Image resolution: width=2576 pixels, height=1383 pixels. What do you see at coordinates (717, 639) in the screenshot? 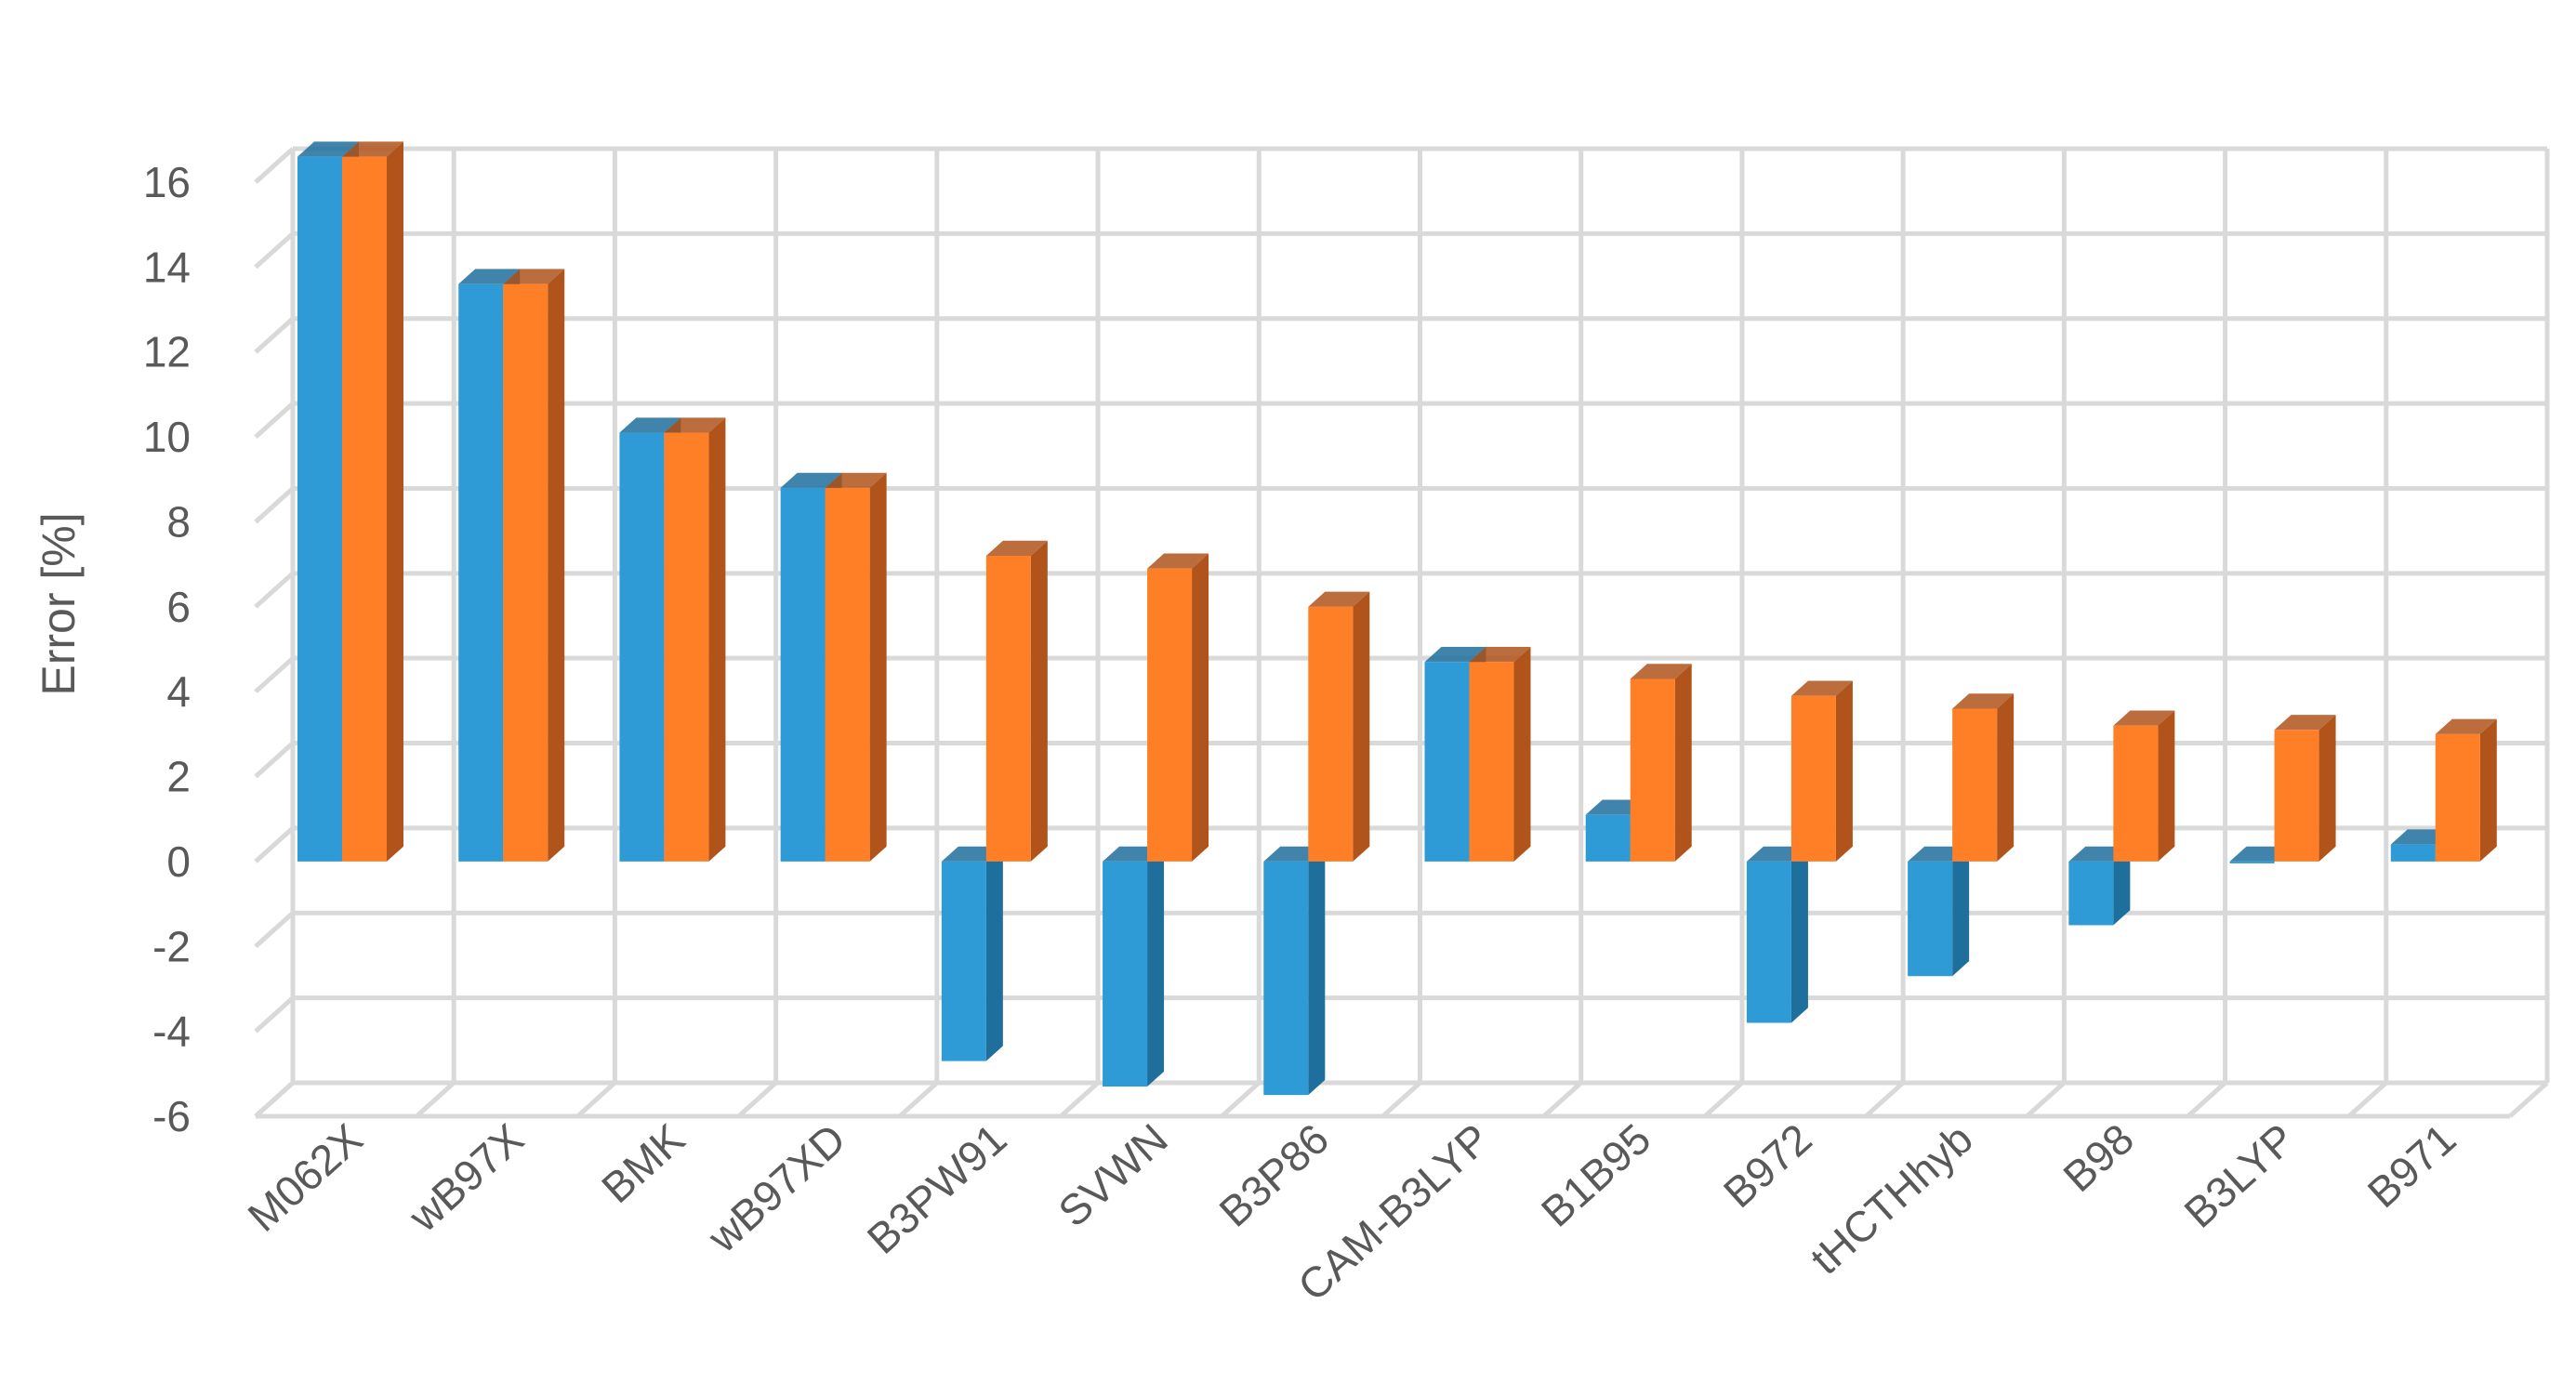
I see `bar-1-2-side` at bounding box center [717, 639].